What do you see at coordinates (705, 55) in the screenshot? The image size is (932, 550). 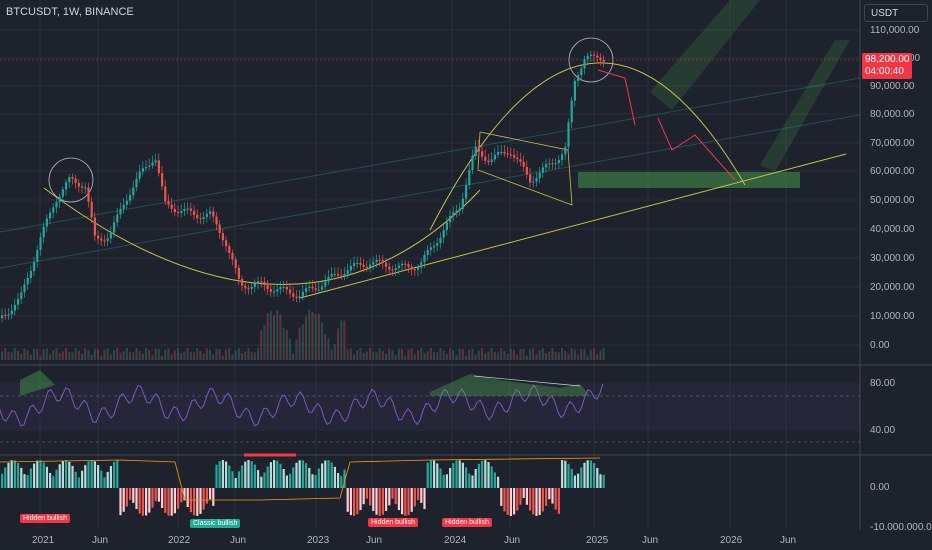 I see `projection-arrow-upper` at bounding box center [705, 55].